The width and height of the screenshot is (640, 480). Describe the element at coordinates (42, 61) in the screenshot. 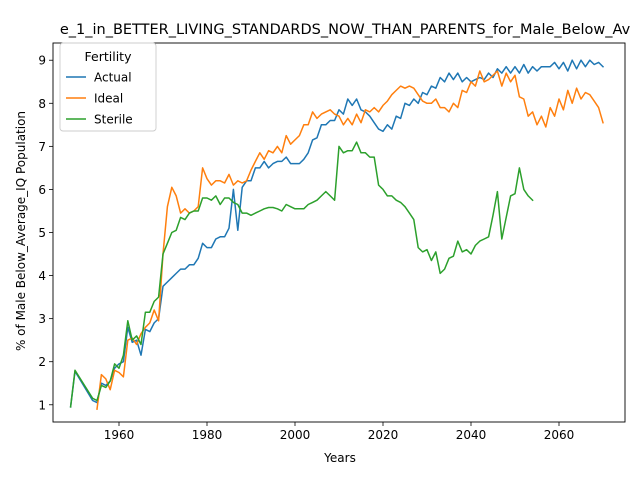

I see `y-tick-label: 9` at that location.